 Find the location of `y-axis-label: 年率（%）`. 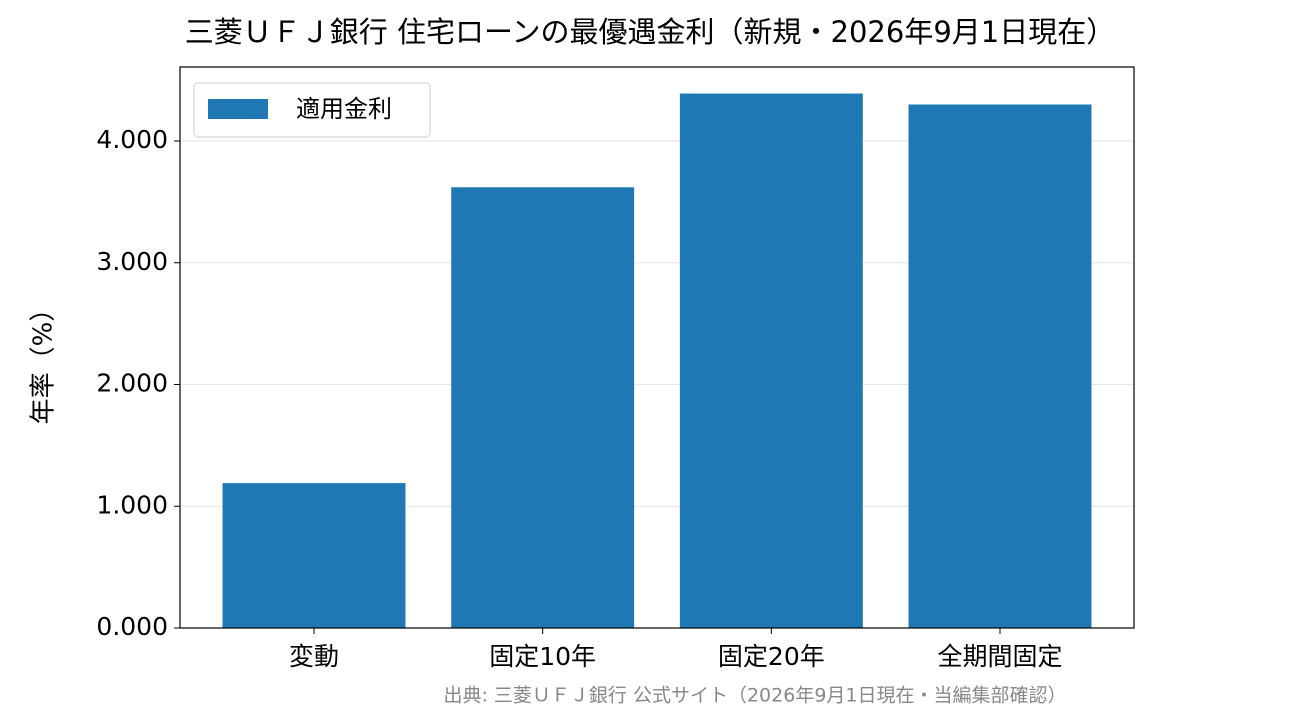

y-axis-label: 年率（%） is located at coordinates (44, 360).